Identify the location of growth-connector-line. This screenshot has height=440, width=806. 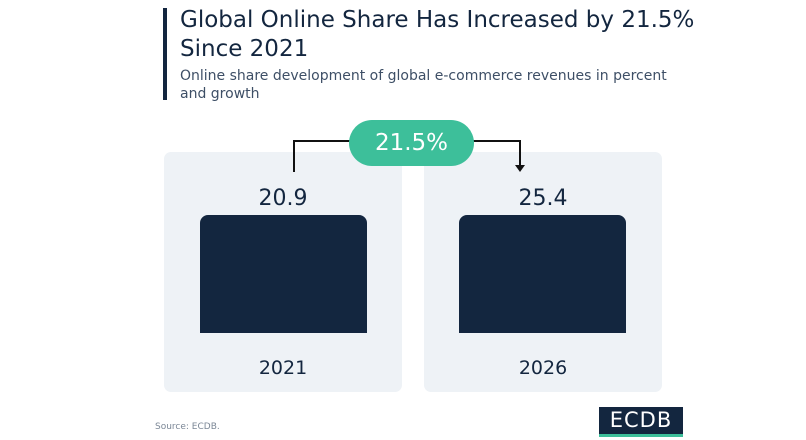
(326, 156).